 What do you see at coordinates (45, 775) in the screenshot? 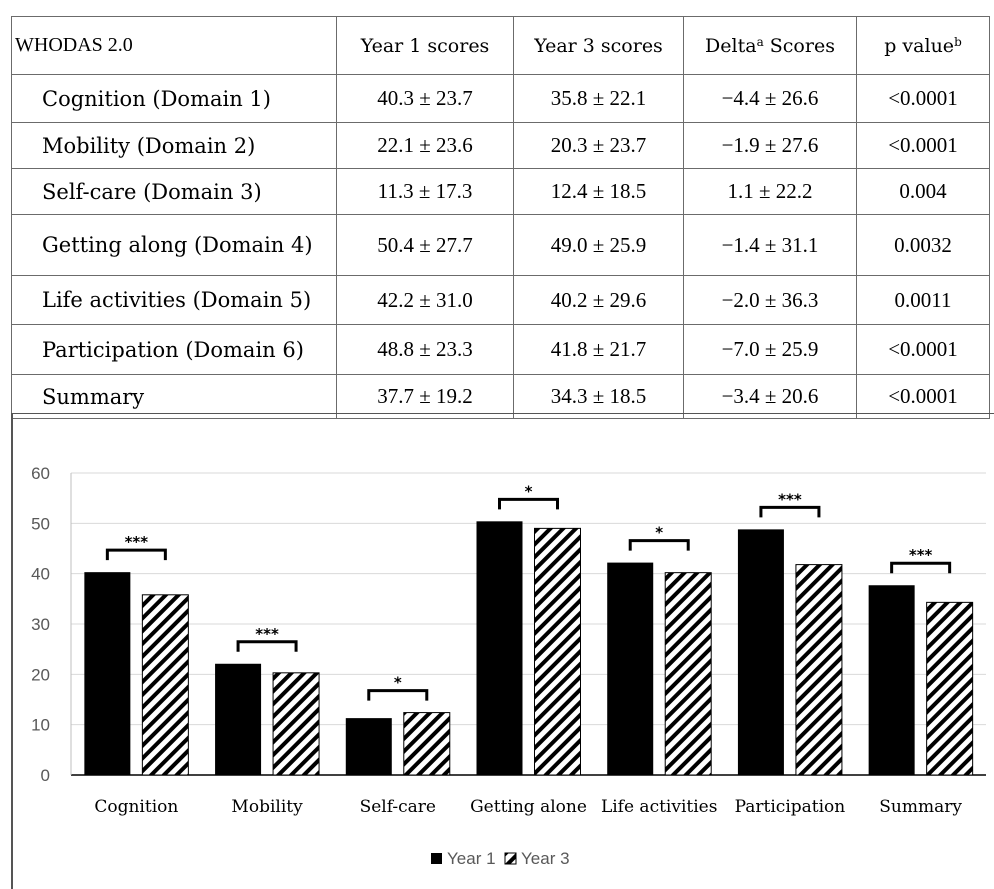
I see `y-tick-label: 0` at bounding box center [45, 775].